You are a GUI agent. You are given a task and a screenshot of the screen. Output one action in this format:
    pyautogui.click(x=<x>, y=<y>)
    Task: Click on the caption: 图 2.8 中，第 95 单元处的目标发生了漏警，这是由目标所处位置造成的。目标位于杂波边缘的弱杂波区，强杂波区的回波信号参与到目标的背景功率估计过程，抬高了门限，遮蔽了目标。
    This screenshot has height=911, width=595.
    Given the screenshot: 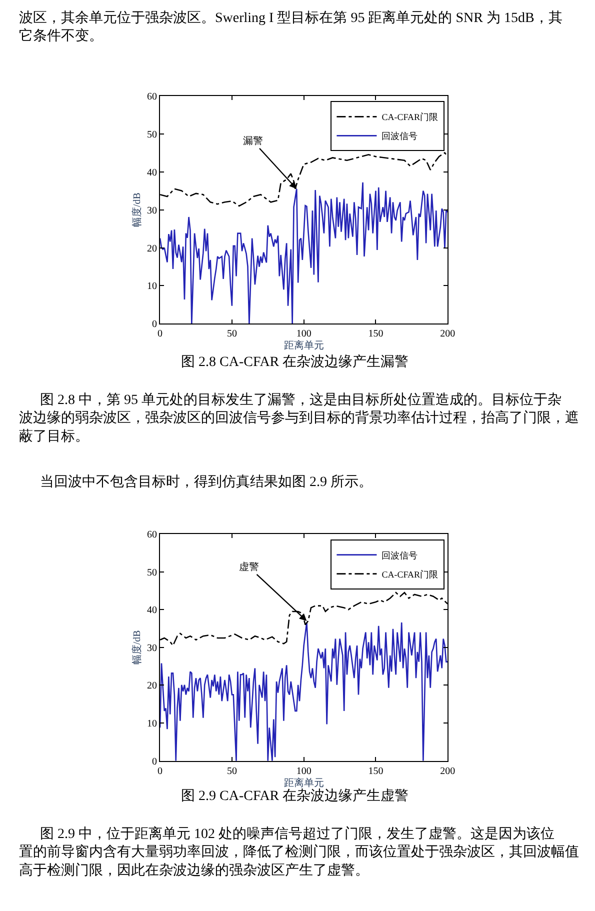 What is the action you would take?
    pyautogui.click(x=299, y=418)
    